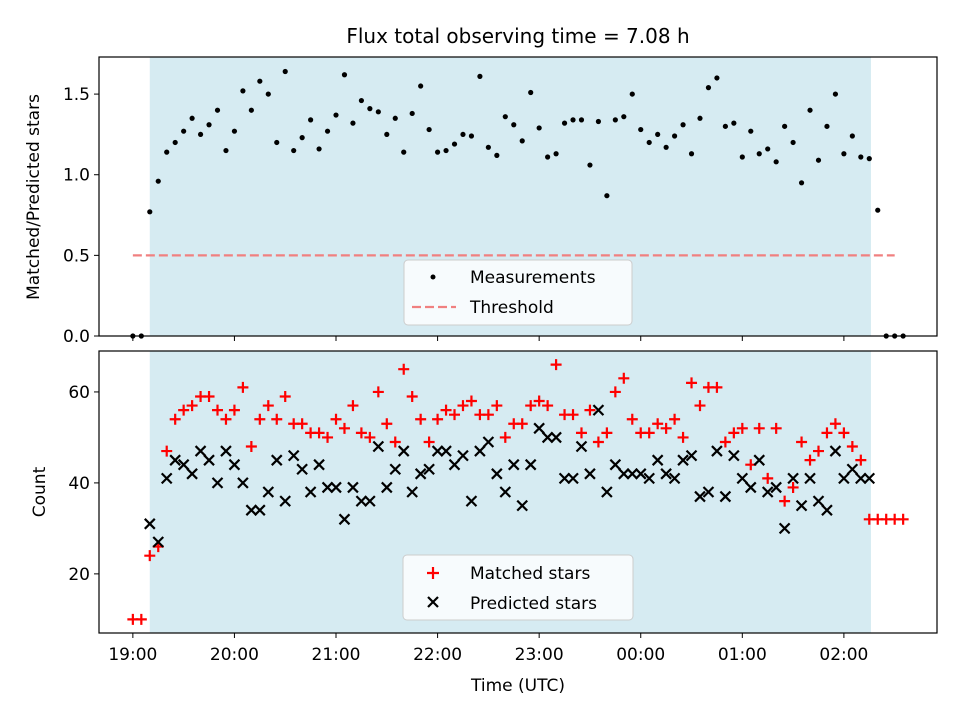 Image resolution: width=960 pixels, height=720 pixels. I want to click on top-legend-box, so click(518, 292).